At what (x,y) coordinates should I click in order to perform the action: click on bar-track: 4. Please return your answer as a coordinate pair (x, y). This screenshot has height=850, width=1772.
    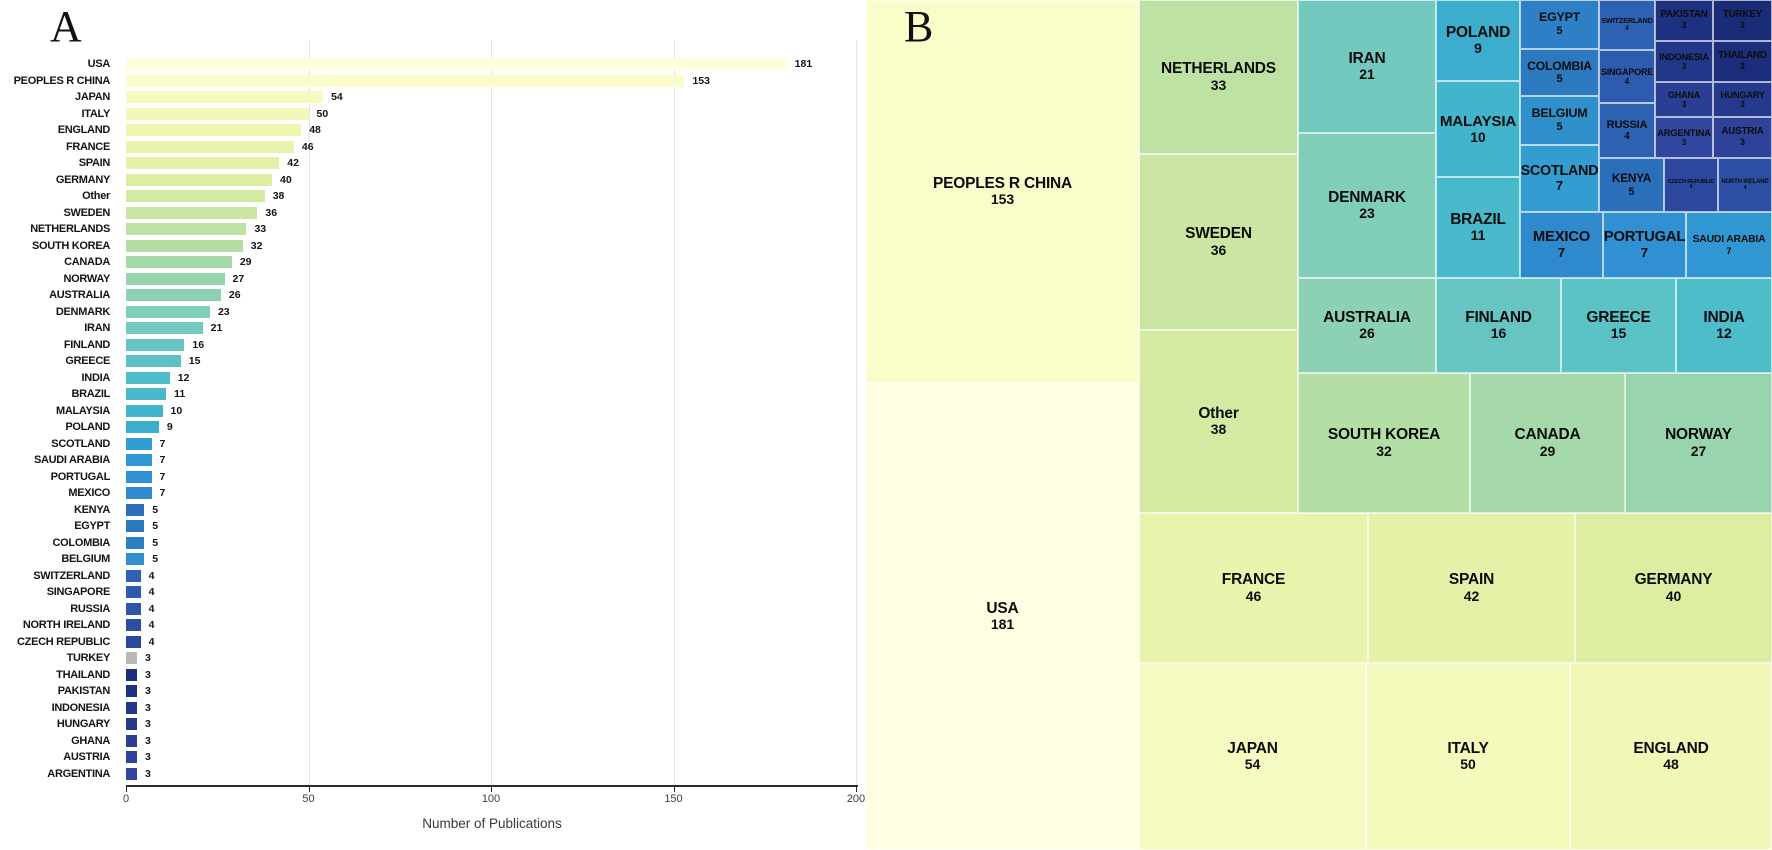
    Looking at the image, I should click on (496, 576).